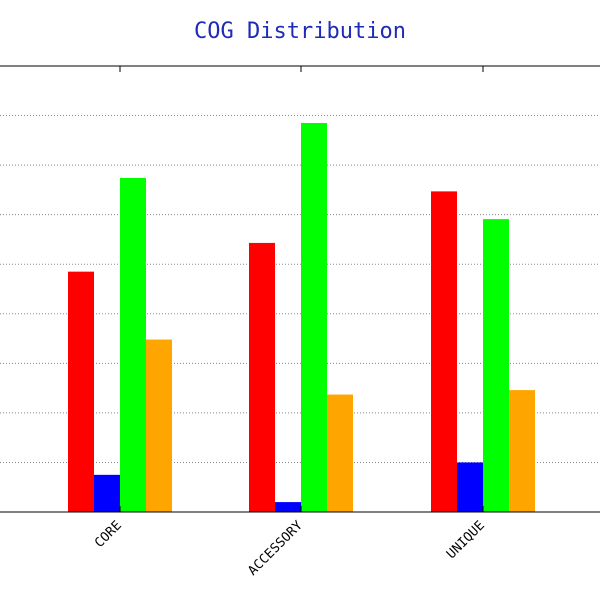 The height and width of the screenshot is (600, 600). What do you see at coordinates (275, 548) in the screenshot?
I see `x-tick-label-accessory: ACCESSORY` at bounding box center [275, 548].